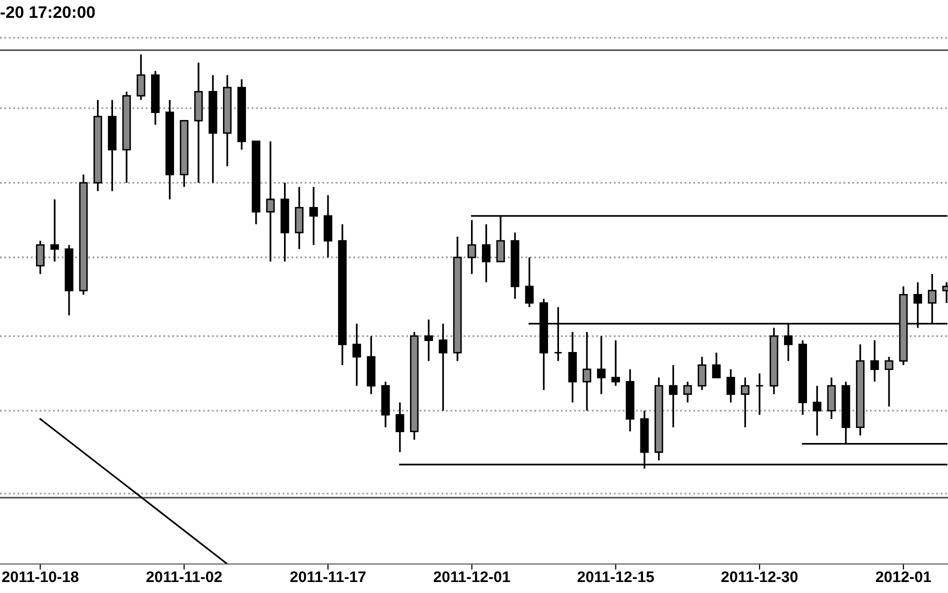 The height and width of the screenshot is (593, 948). I want to click on x-tick-label: 2011-10-18, so click(40, 576).